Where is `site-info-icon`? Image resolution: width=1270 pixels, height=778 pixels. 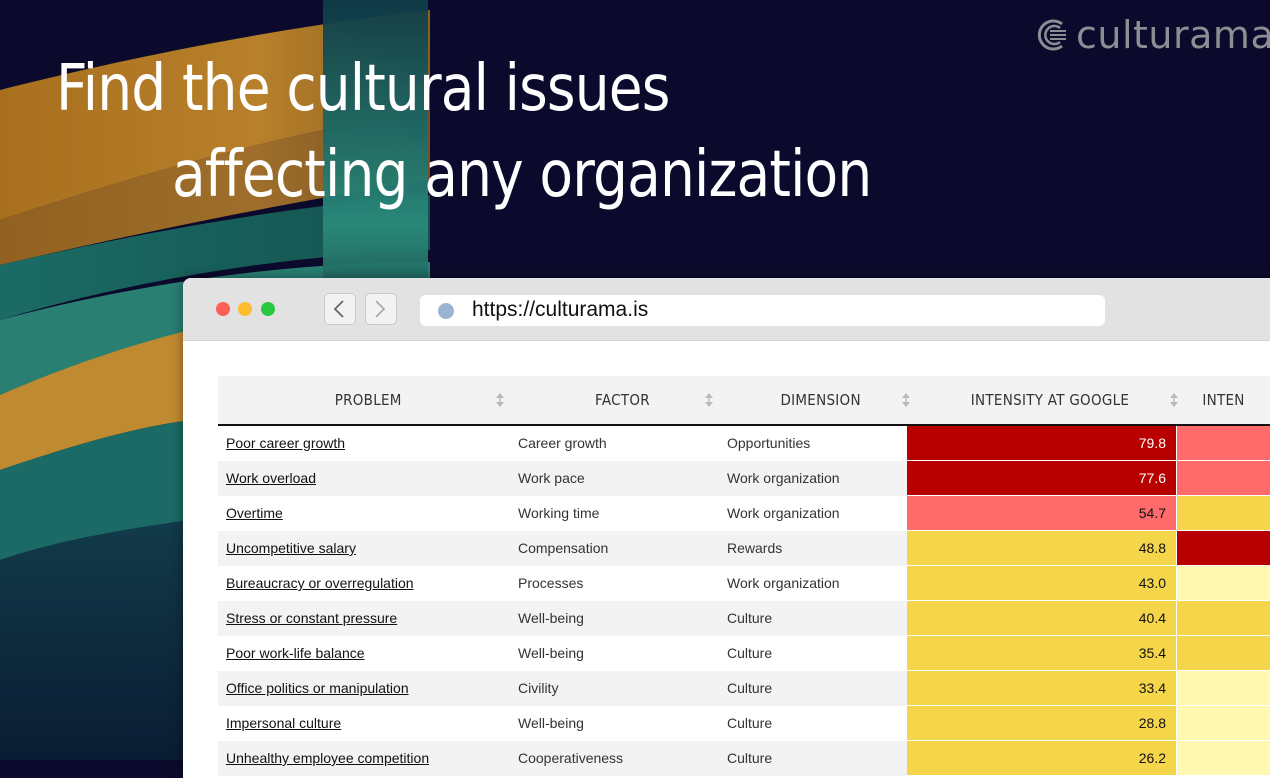 site-info-icon is located at coordinates (446, 311).